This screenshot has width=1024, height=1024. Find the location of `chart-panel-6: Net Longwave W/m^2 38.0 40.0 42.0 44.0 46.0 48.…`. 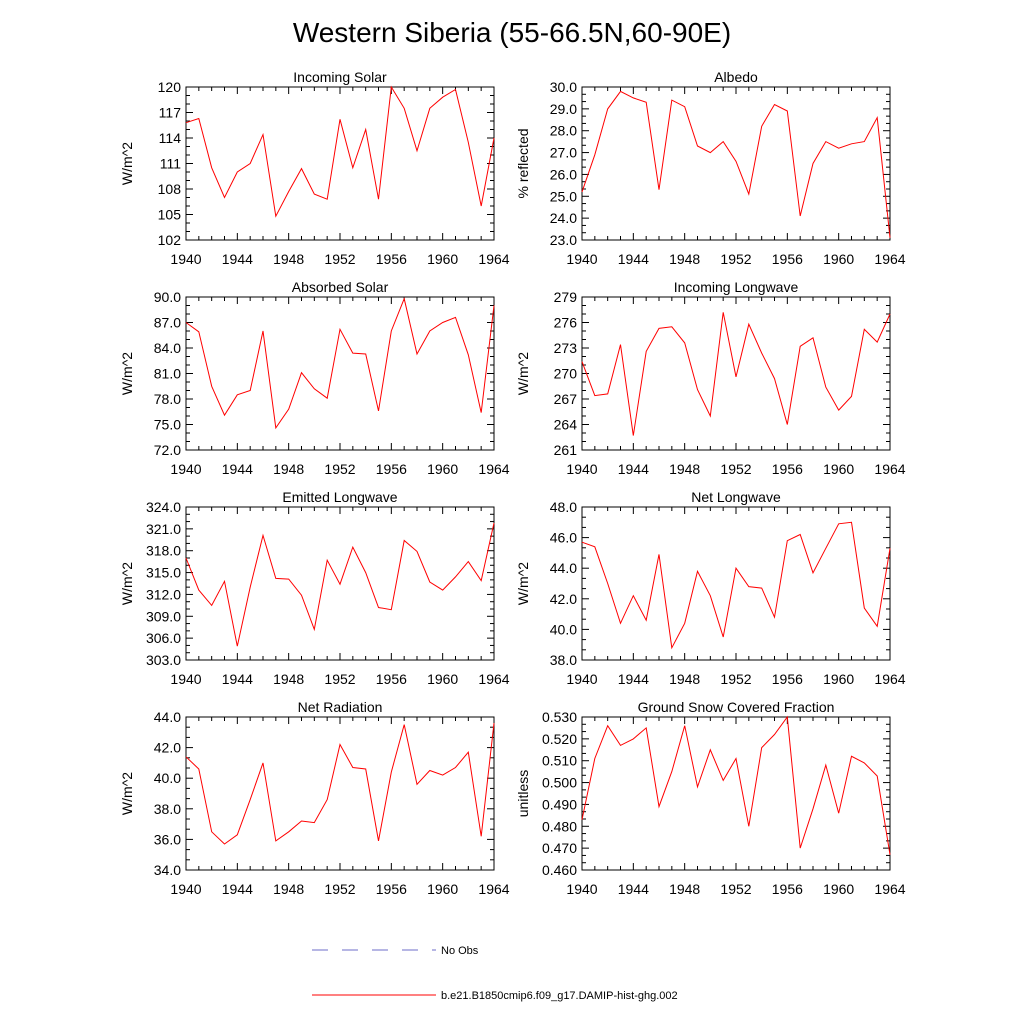

chart-panel-6: Net Longwave W/m^2 38.0 40.0 42.0 44.0 46.0 48.… is located at coordinates (710, 588).